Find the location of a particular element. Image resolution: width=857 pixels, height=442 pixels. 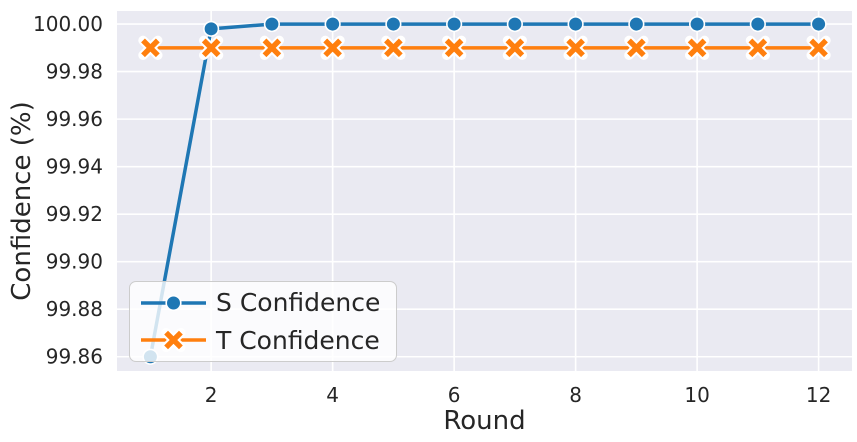

y-tick-label: 99.90 is located at coordinates (74, 262).